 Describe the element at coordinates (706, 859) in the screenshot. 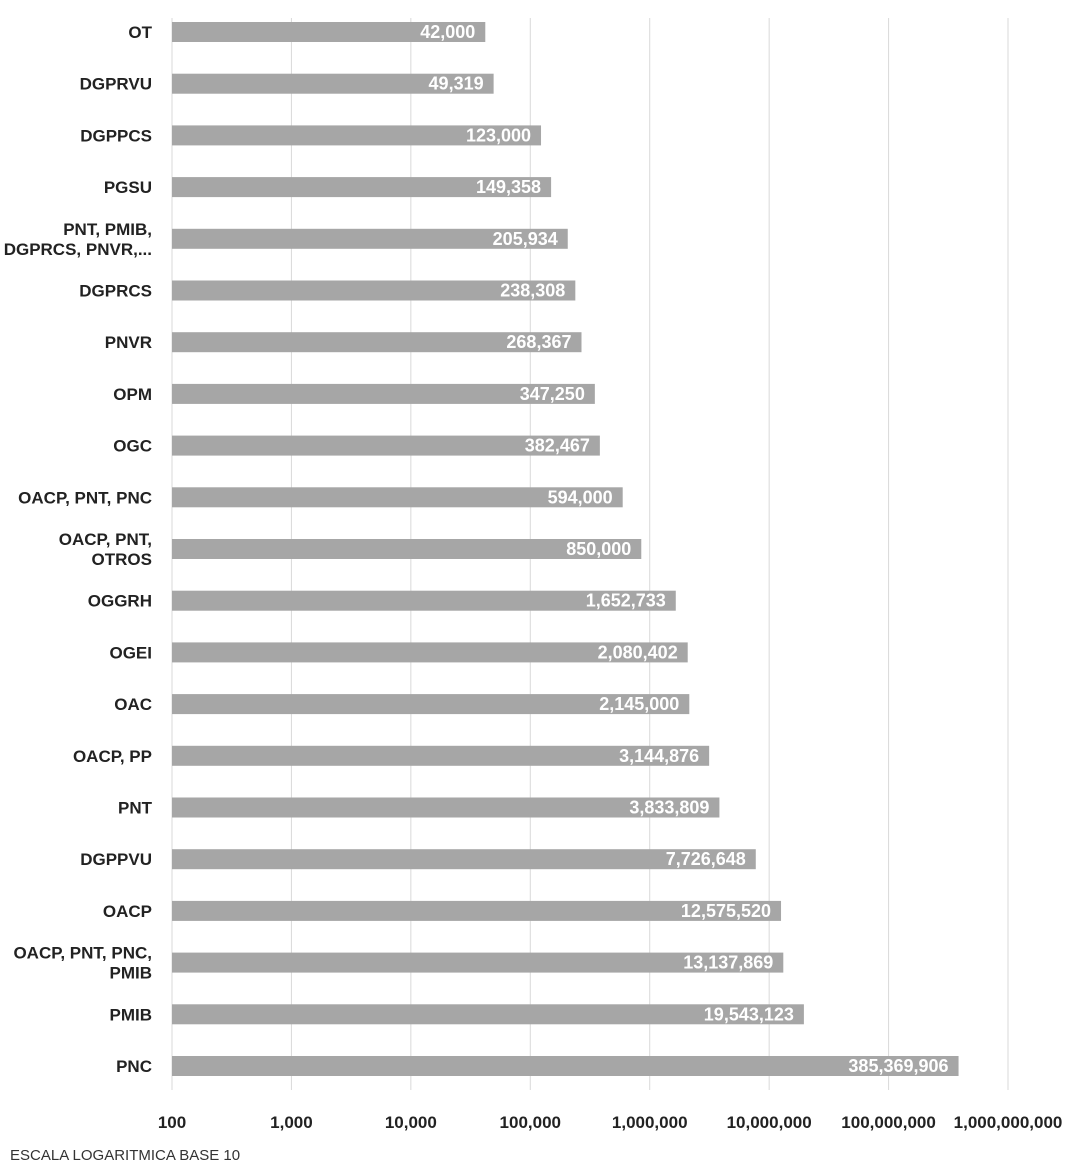

I see `bar-value-label: 7,726,648` at that location.